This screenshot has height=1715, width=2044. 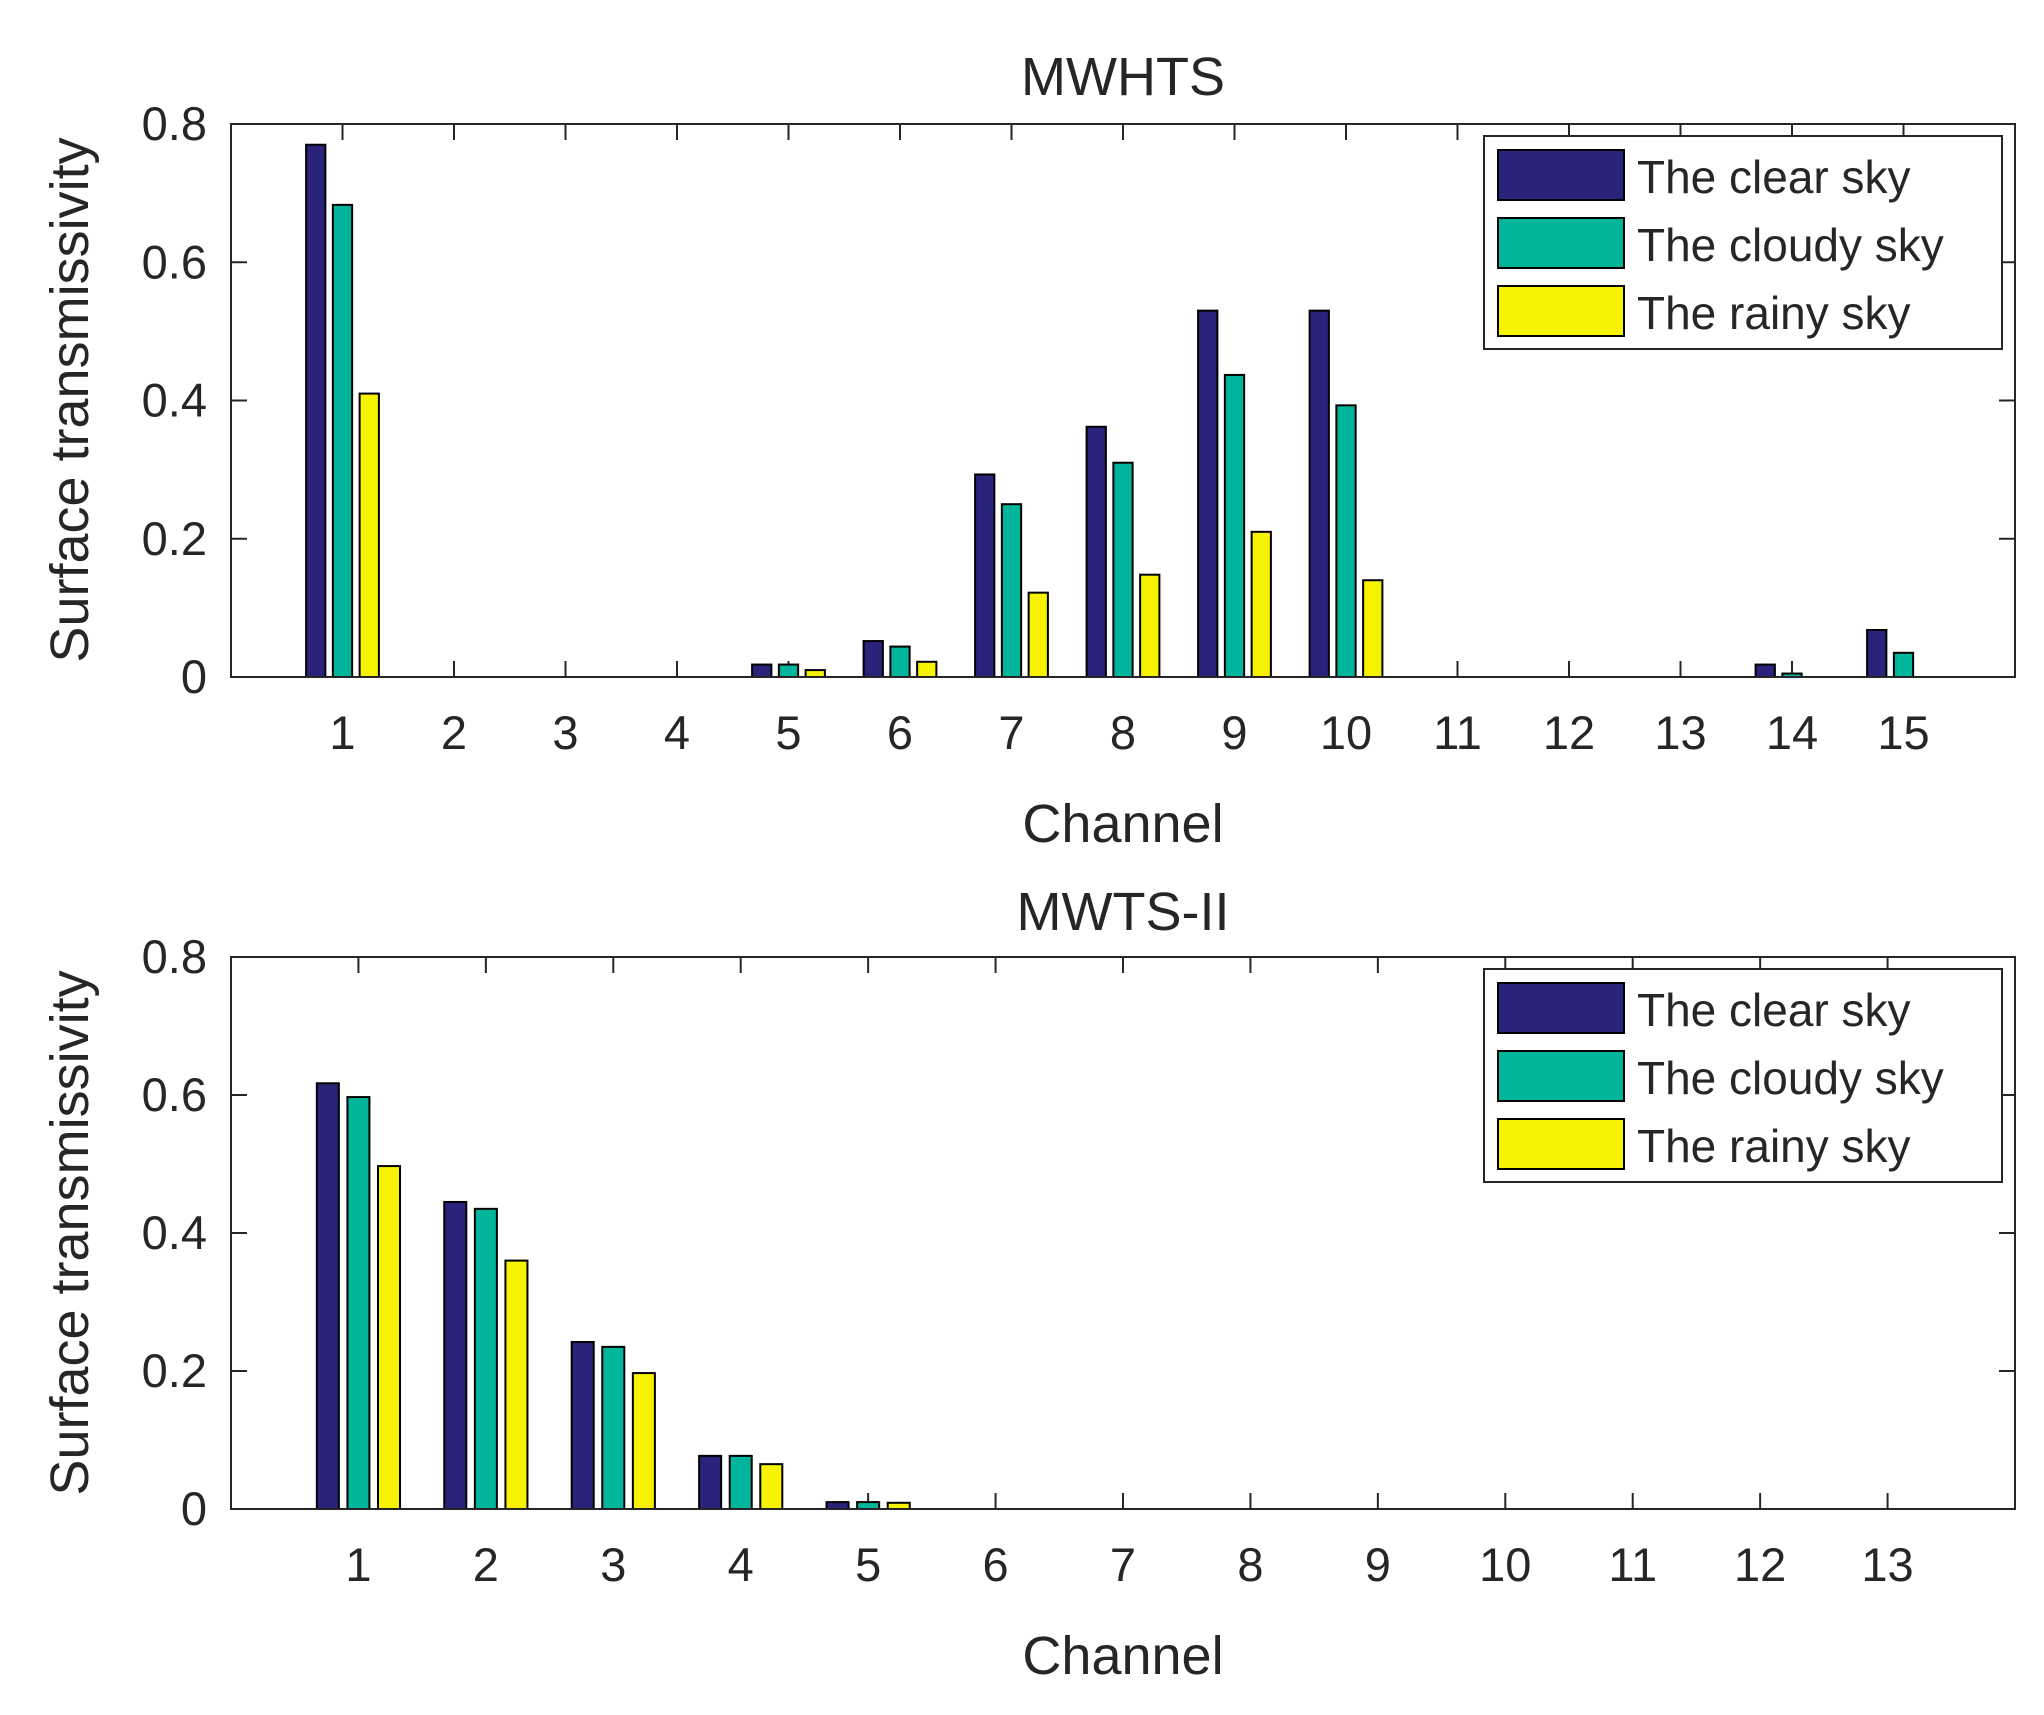 What do you see at coordinates (873, 659) in the screenshot?
I see `bar-ch6-the-clear-sky` at bounding box center [873, 659].